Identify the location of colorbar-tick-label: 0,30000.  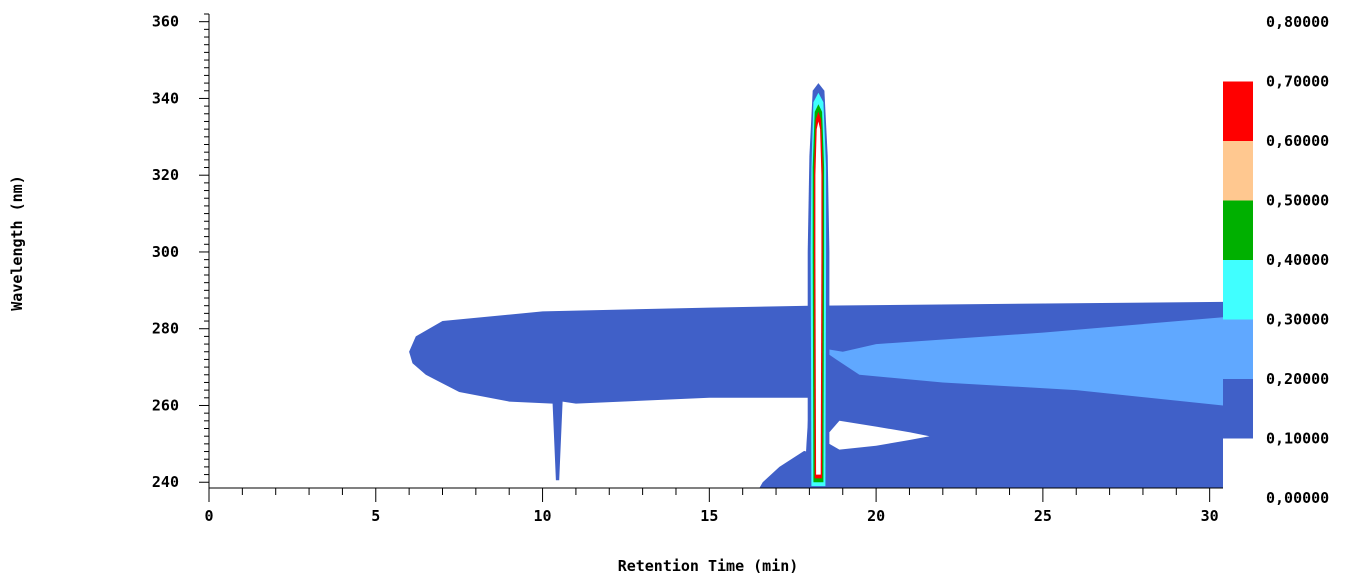
(1297, 320).